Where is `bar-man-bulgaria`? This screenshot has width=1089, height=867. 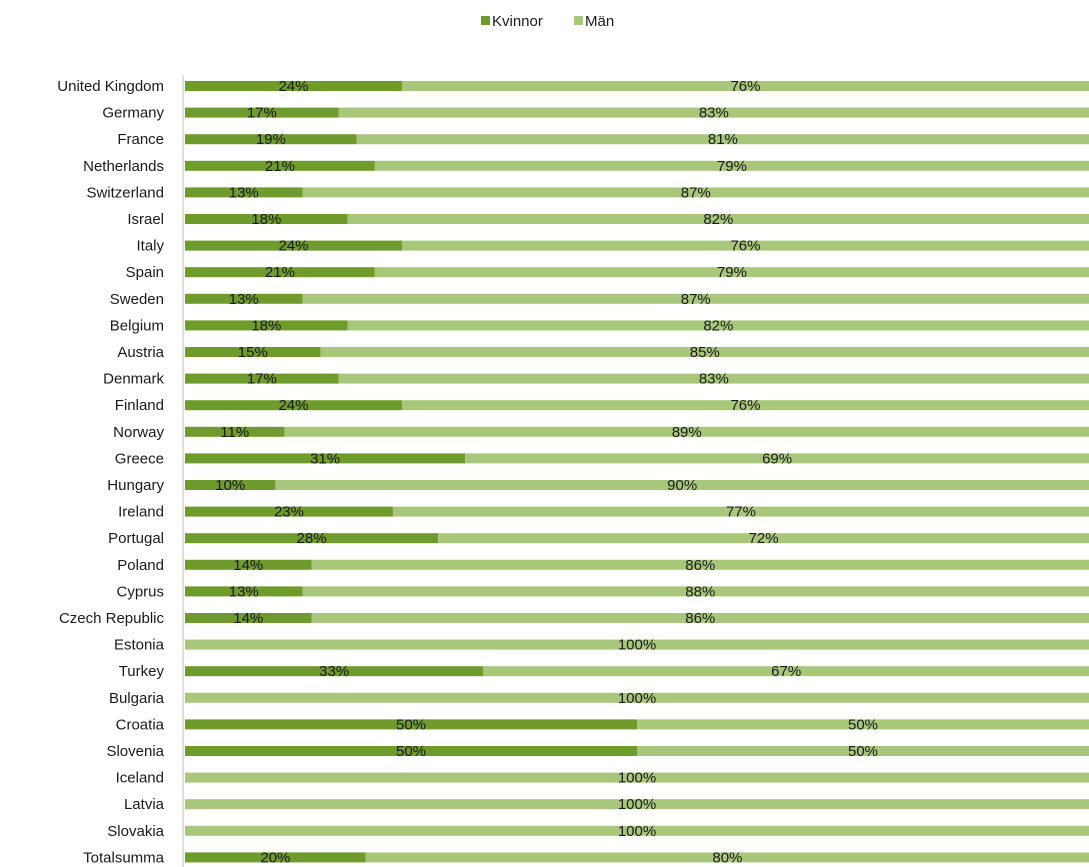 bar-man-bulgaria is located at coordinates (637, 697).